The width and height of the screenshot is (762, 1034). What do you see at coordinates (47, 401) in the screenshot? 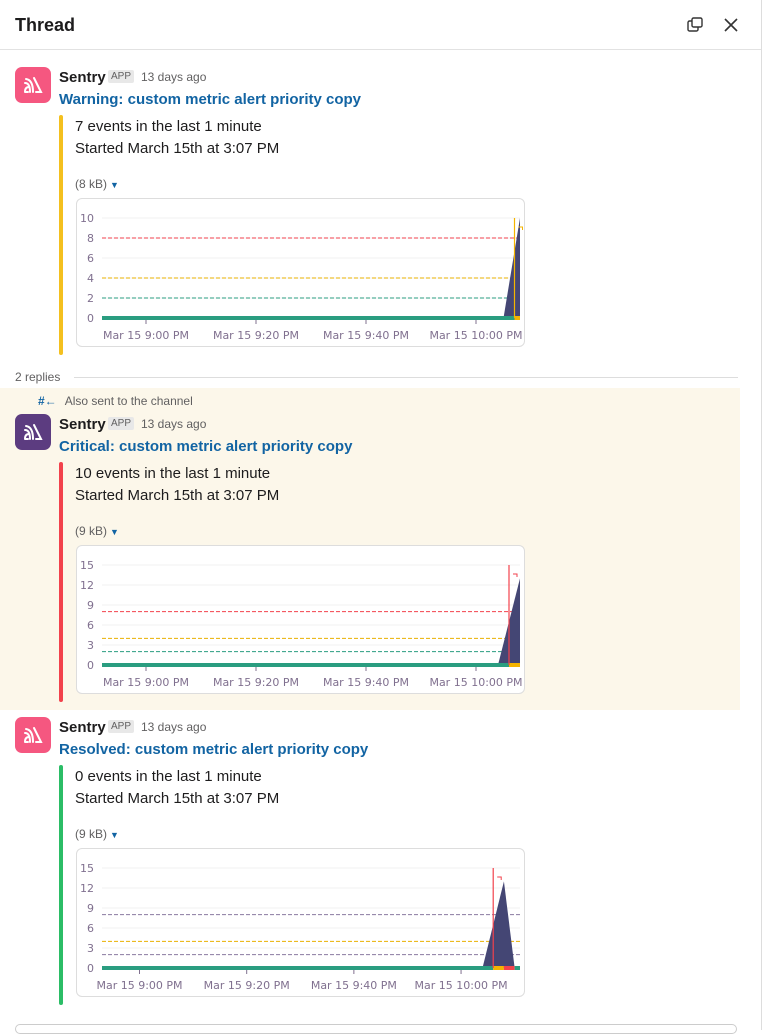
I see `channel-arrow-icon: #←` at bounding box center [47, 401].